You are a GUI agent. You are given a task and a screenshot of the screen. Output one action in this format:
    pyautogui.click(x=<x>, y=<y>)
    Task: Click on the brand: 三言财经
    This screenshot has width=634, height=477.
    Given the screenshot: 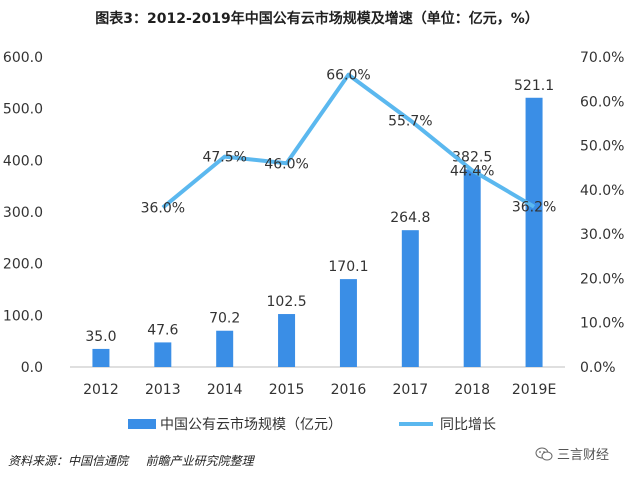 What is the action you would take?
    pyautogui.click(x=572, y=453)
    